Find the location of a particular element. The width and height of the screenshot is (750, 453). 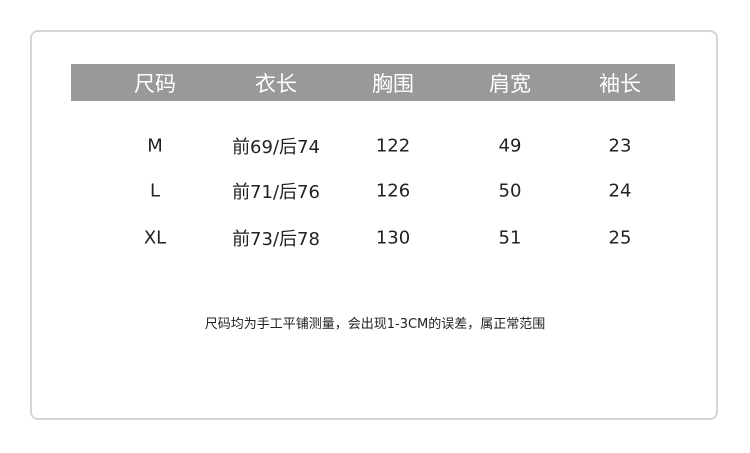

measurement-note: 尺码均为手工平铺测量，会出现1-3CM的误差，属正常范围 is located at coordinates (375, 324).